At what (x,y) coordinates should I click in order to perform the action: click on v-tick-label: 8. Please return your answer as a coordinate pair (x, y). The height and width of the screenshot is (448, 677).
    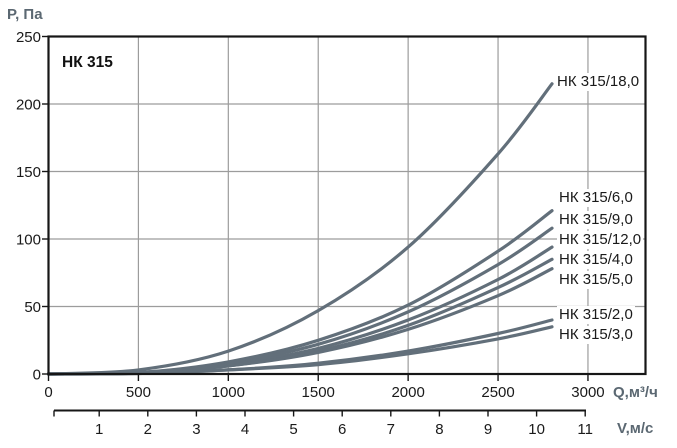
    Looking at the image, I should click on (439, 429).